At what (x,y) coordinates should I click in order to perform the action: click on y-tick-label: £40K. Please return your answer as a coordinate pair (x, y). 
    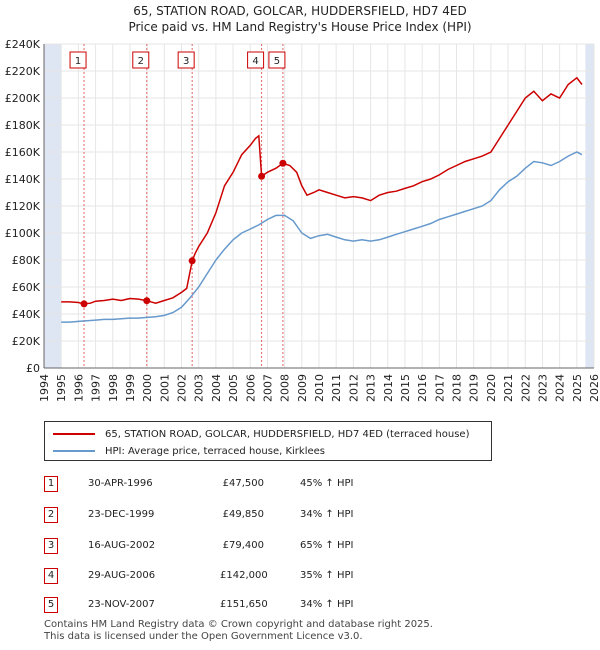
    Looking at the image, I should click on (26, 314).